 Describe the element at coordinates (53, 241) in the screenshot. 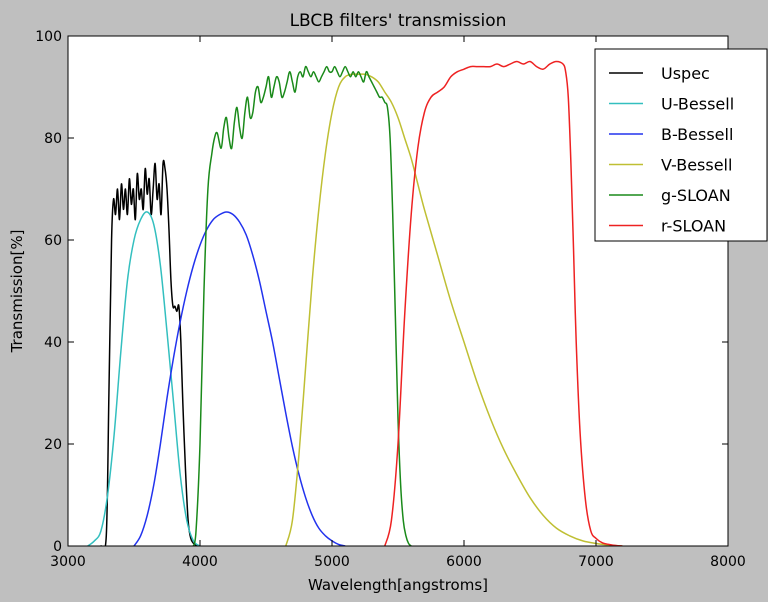

I see `y-tick-label: 60` at that location.